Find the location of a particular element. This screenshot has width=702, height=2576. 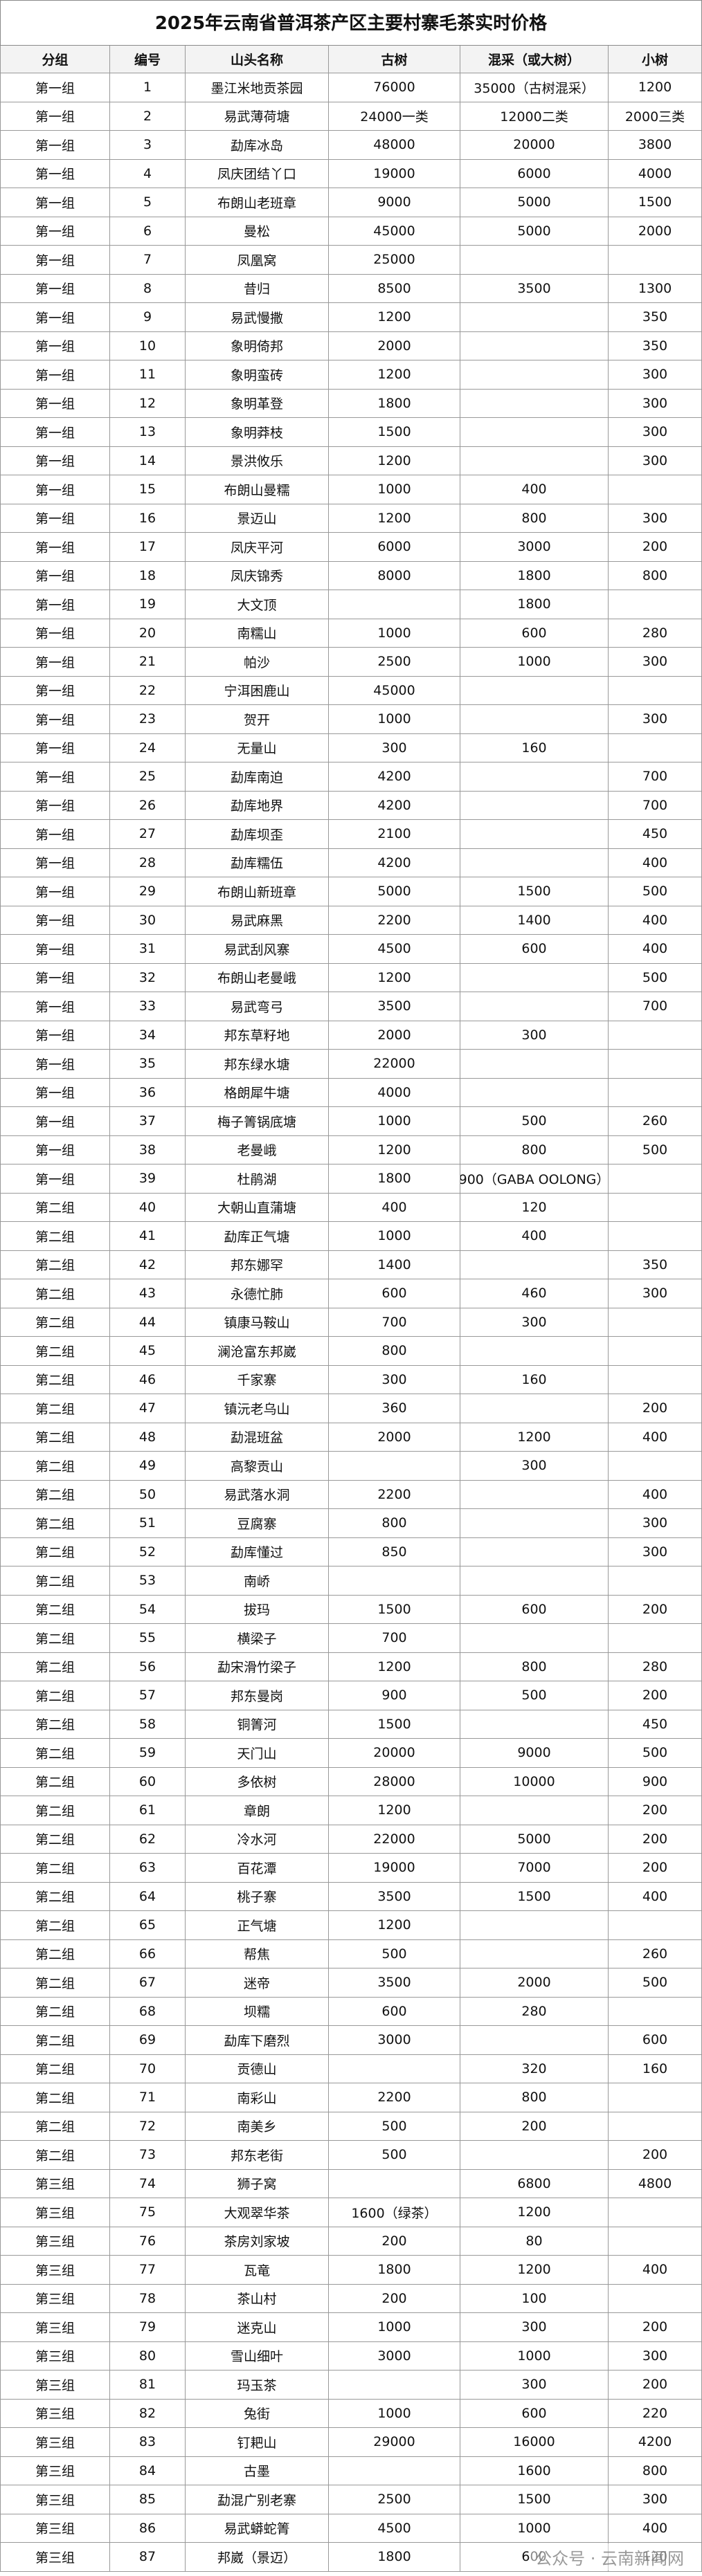

header-cell: 山头名称 is located at coordinates (257, 60).